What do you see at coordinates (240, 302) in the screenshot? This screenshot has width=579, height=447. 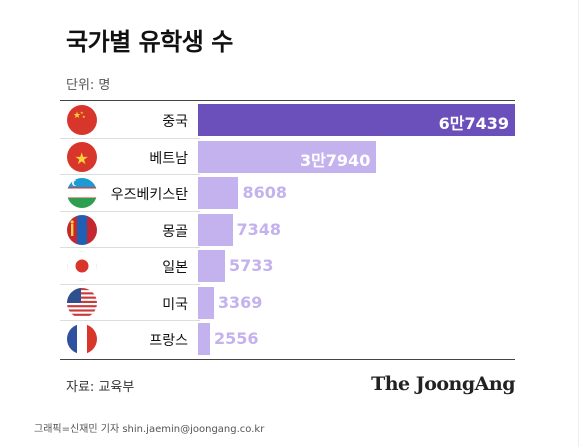 I see `data-label: 3369` at bounding box center [240, 302].